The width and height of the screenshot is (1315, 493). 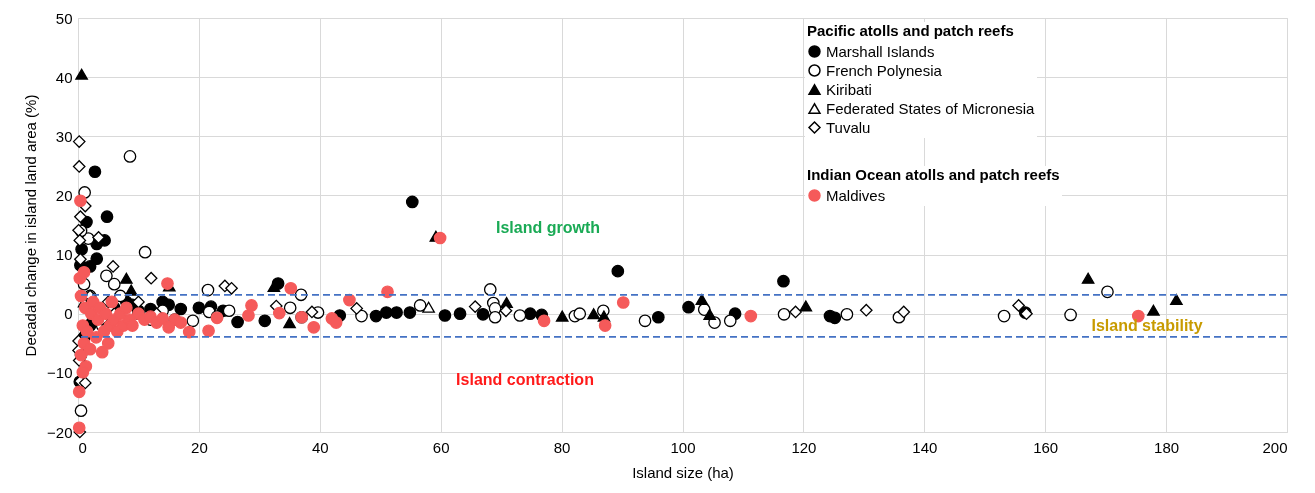 What do you see at coordinates (1167, 447) in the screenshot?
I see `x-tick-label: 180` at bounding box center [1167, 447].